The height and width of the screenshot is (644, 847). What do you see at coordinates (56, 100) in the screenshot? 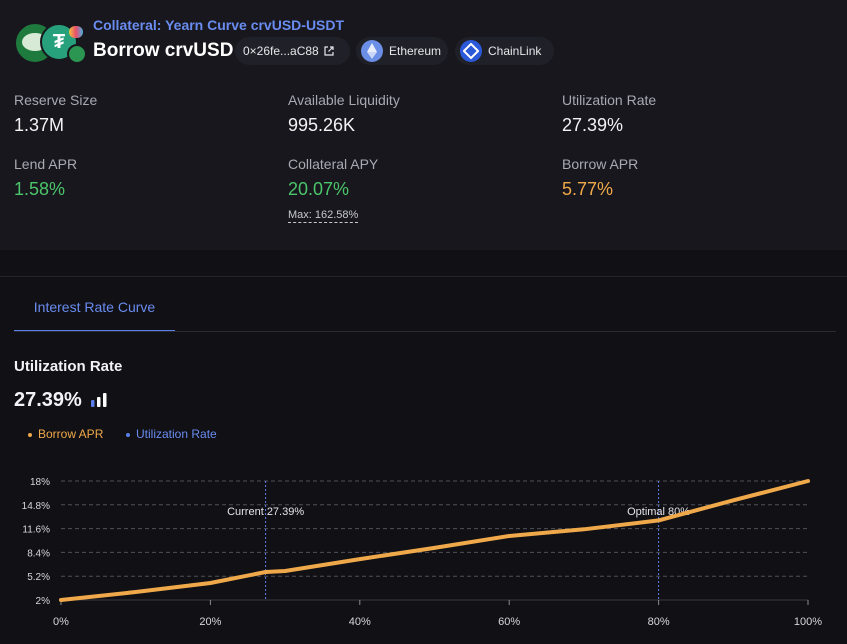
I see `reserve-size-label: Reserve Size` at bounding box center [56, 100].